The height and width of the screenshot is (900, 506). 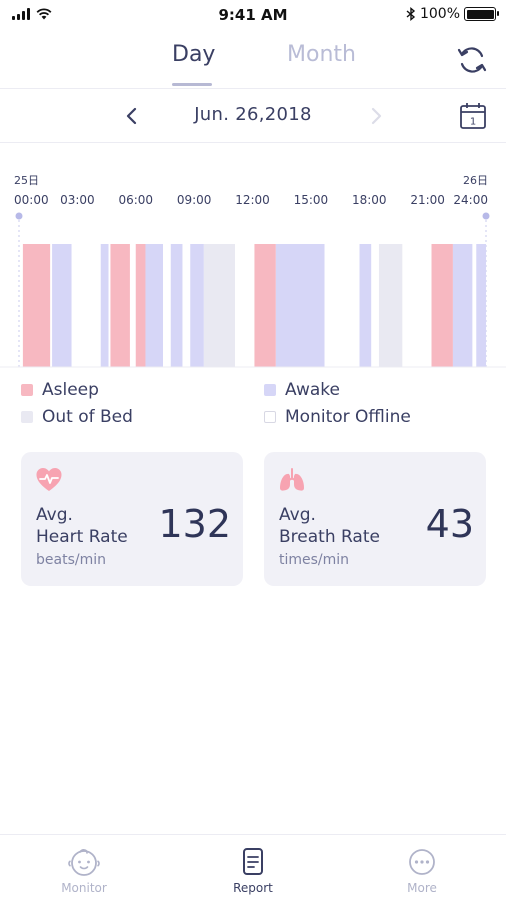 I want to click on x-tick-label: 06:00, so click(x=135, y=200).